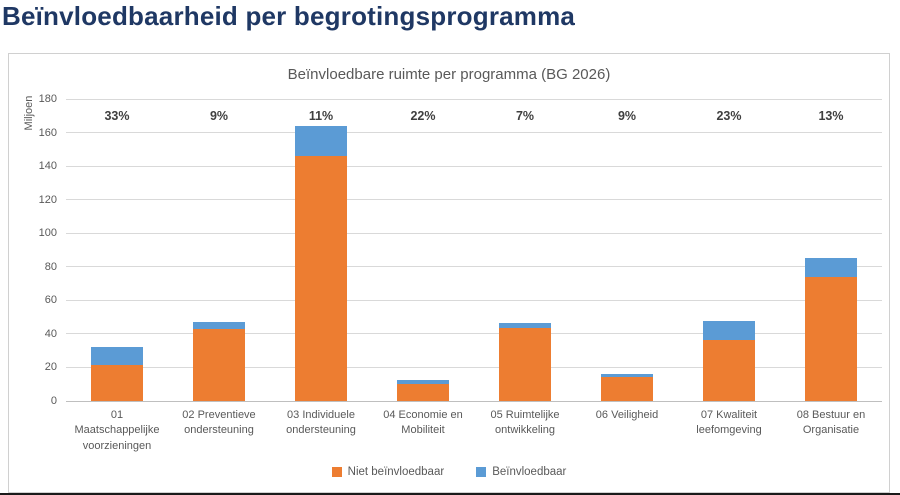 The height and width of the screenshot is (495, 900). I want to click on x-axis-category-label: 06 Veiligheid, so click(627, 415).